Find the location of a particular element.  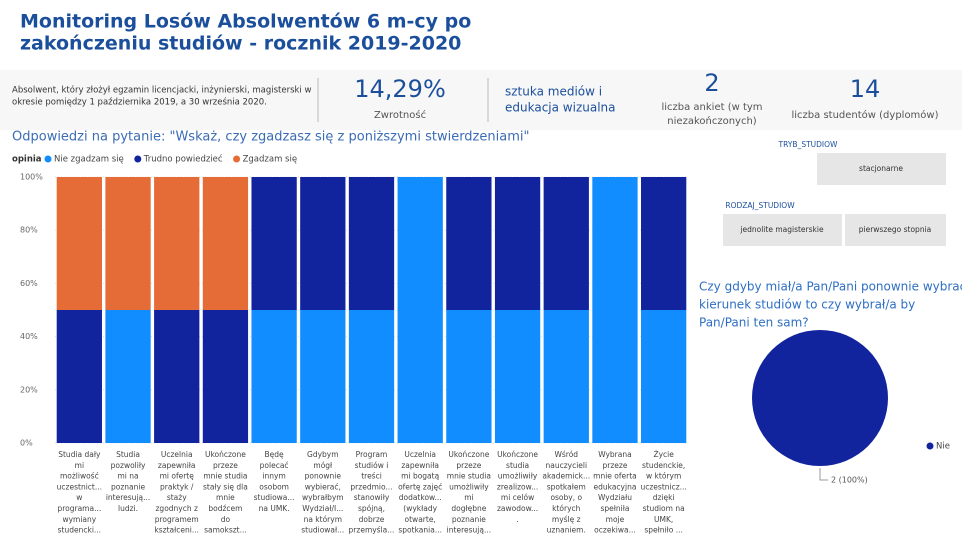

x-tick-label: Życie is located at coordinates (663, 454).